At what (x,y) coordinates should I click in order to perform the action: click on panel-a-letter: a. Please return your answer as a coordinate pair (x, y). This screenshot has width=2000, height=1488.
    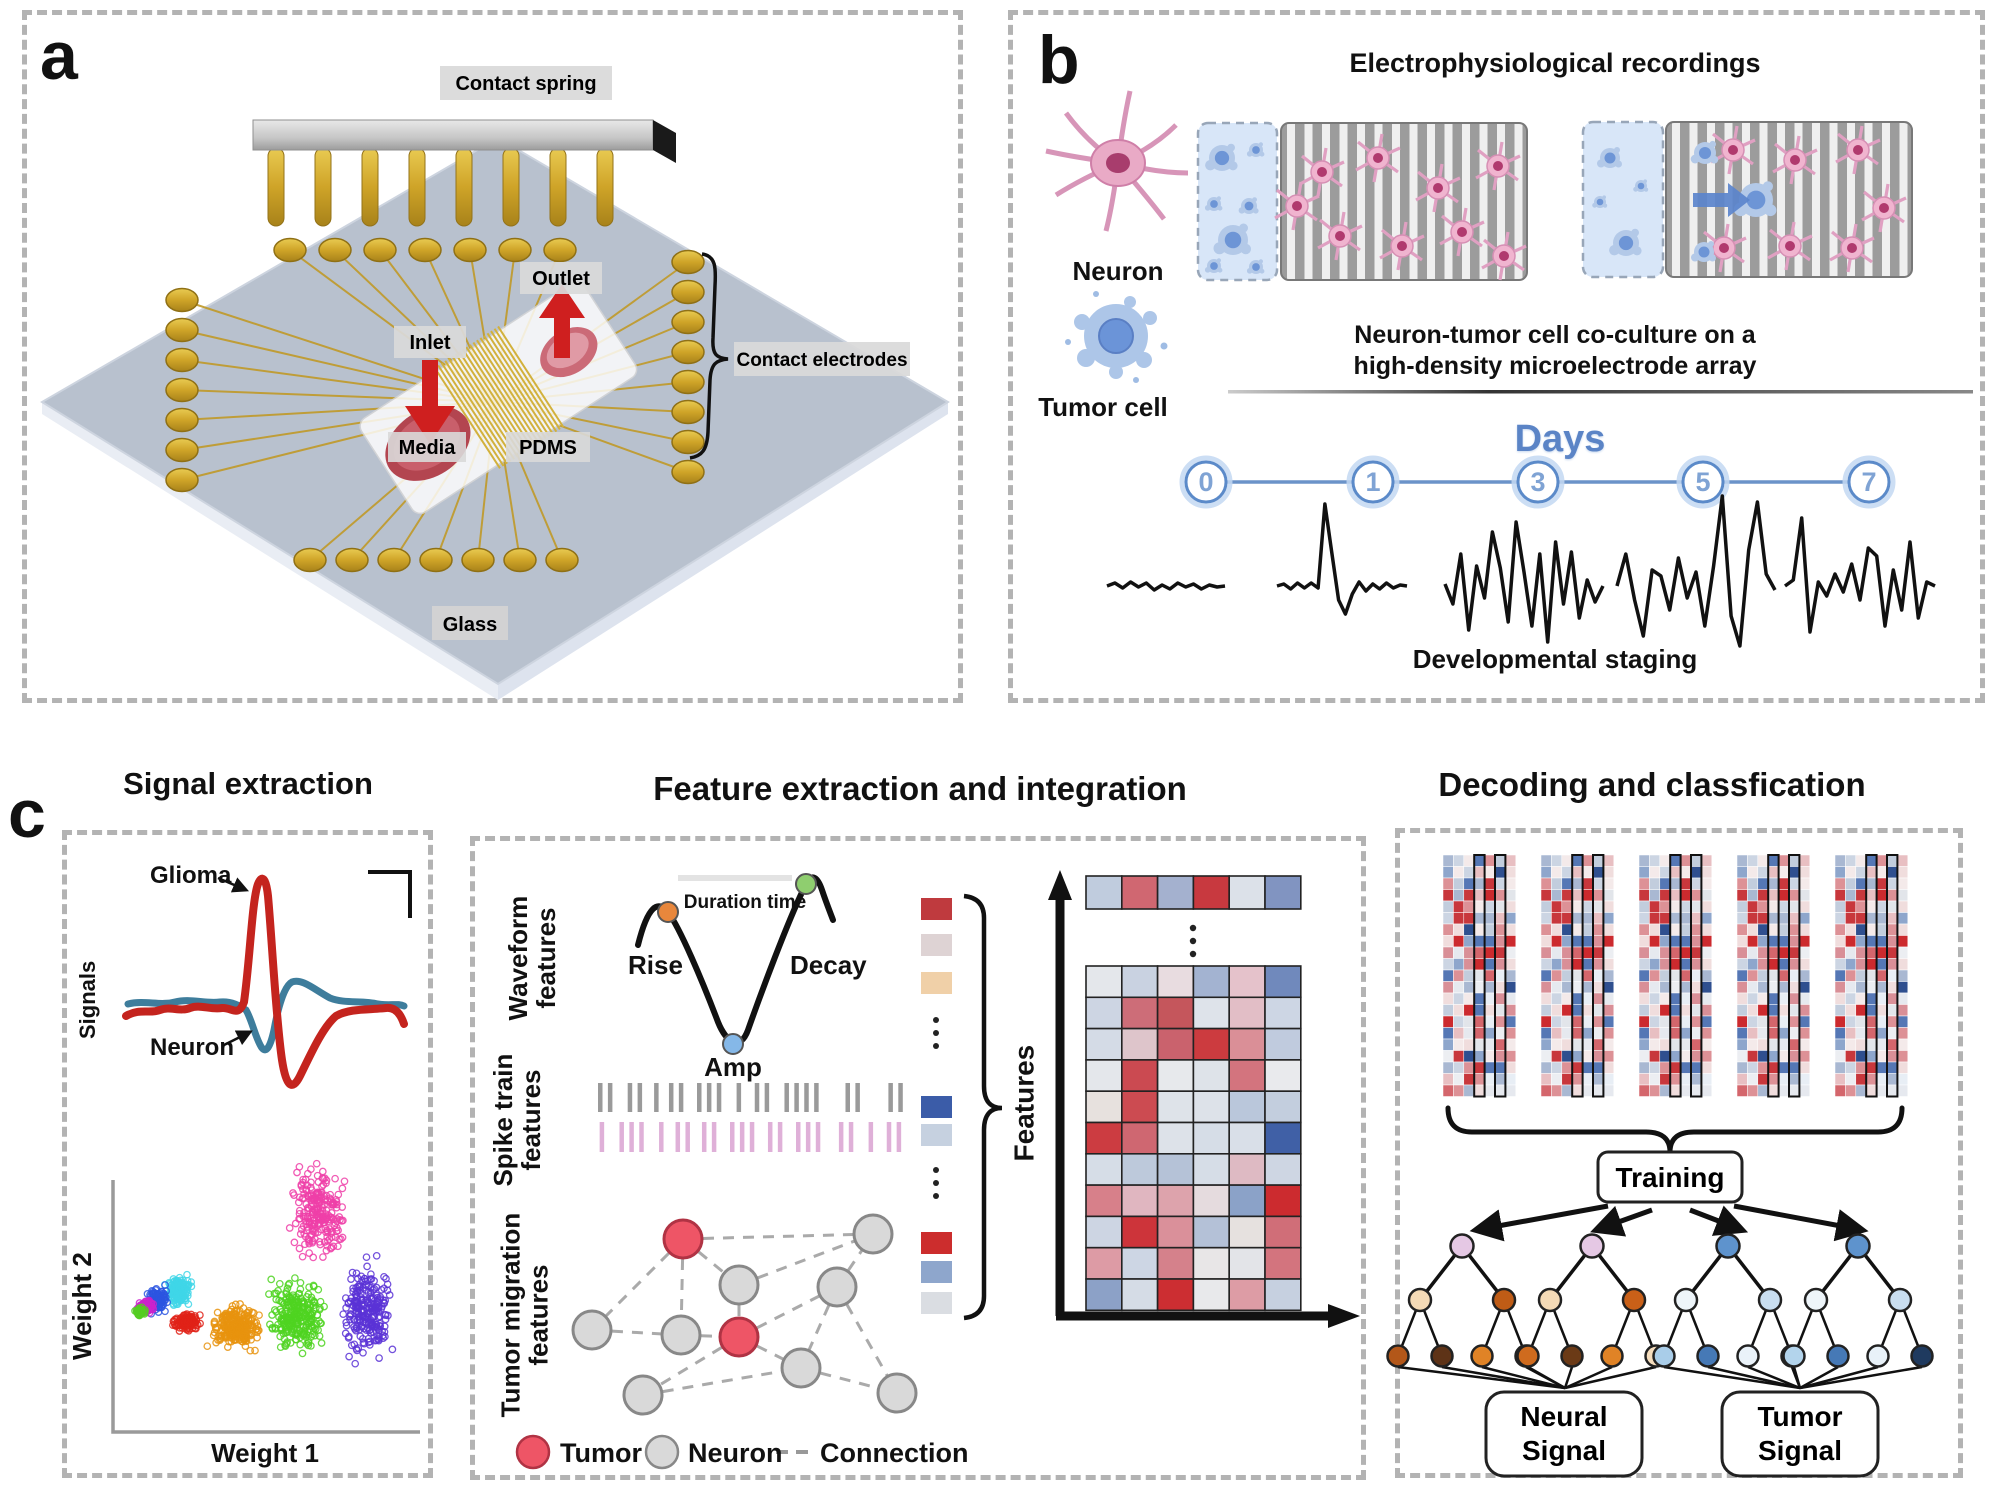
    Looking at the image, I should click on (59, 56).